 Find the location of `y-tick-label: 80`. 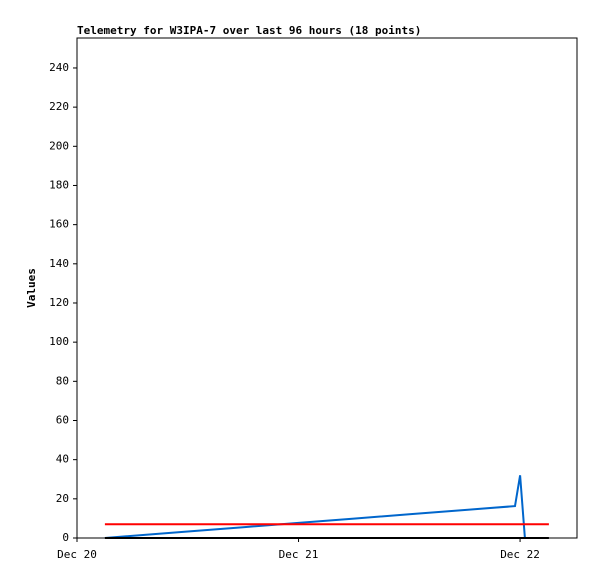

y-tick-label: 80 is located at coordinates (62, 380).